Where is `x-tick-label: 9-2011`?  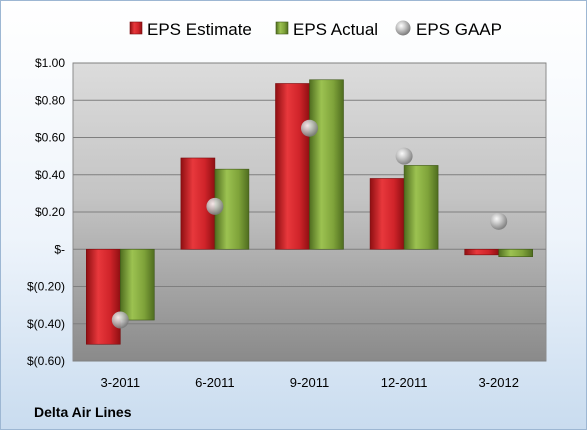
x-tick-label: 9-2011 is located at coordinates (310, 382).